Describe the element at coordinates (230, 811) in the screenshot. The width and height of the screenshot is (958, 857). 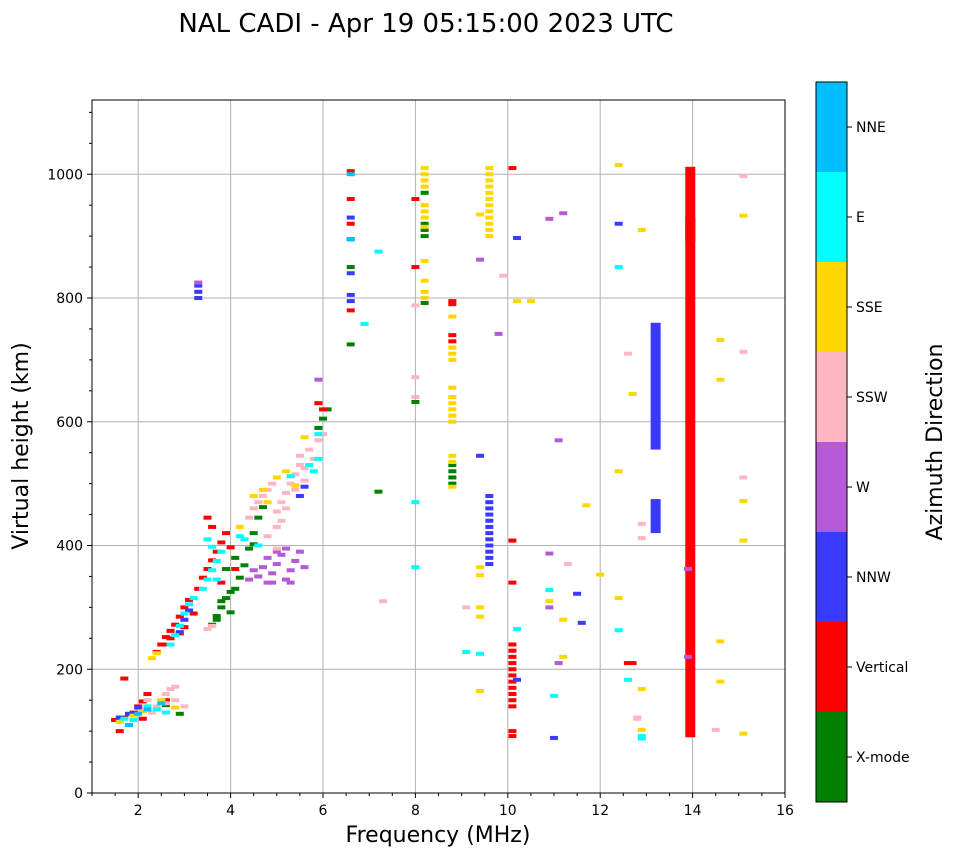
I see `x-tick-label: 4` at that location.